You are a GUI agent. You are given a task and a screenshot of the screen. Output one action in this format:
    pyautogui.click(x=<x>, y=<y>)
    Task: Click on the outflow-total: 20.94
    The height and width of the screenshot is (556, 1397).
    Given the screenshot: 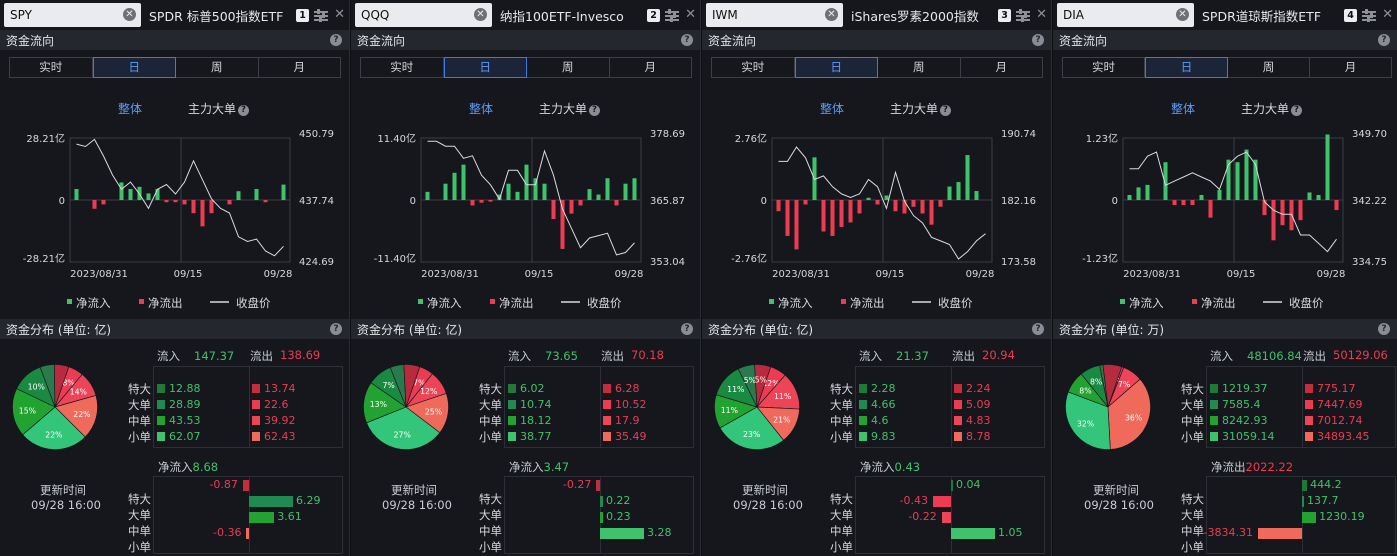 What is the action you would take?
    pyautogui.click(x=998, y=355)
    